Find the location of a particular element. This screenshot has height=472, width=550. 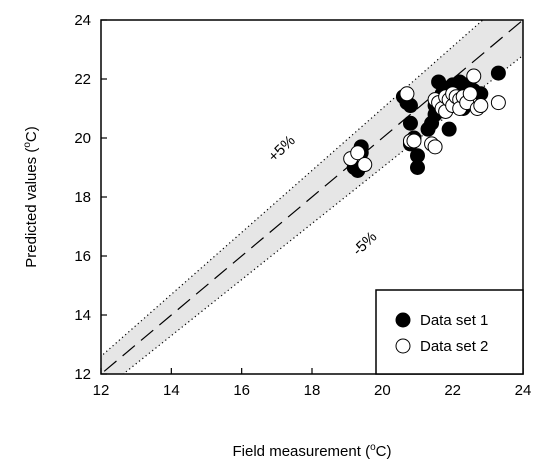

y-tick-label: 14 is located at coordinates (82, 315).